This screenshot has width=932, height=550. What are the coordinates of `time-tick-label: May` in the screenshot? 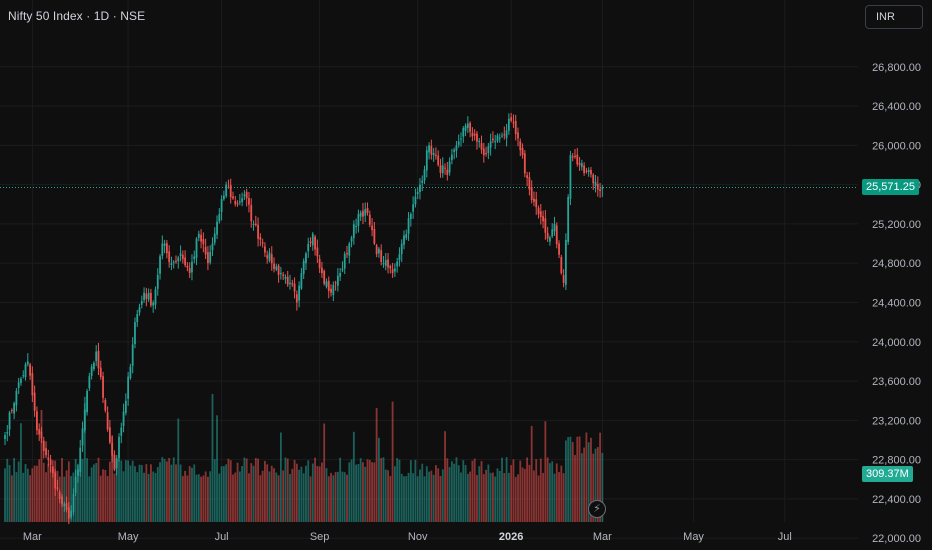 It's located at (128, 537).